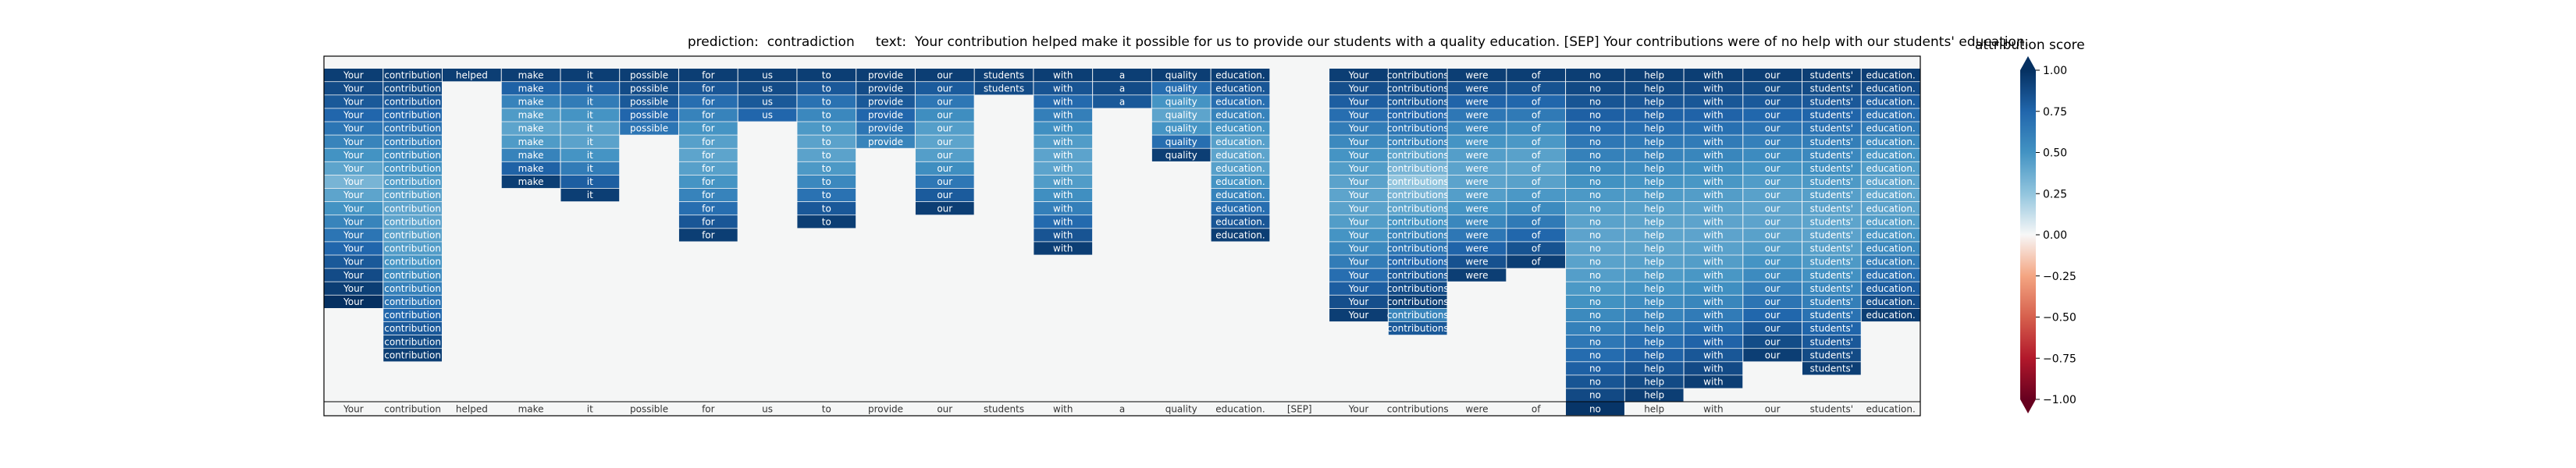 This screenshot has width=2576, height=468. Describe the element at coordinates (944, 182) in the screenshot. I see `cell-label: our` at that location.